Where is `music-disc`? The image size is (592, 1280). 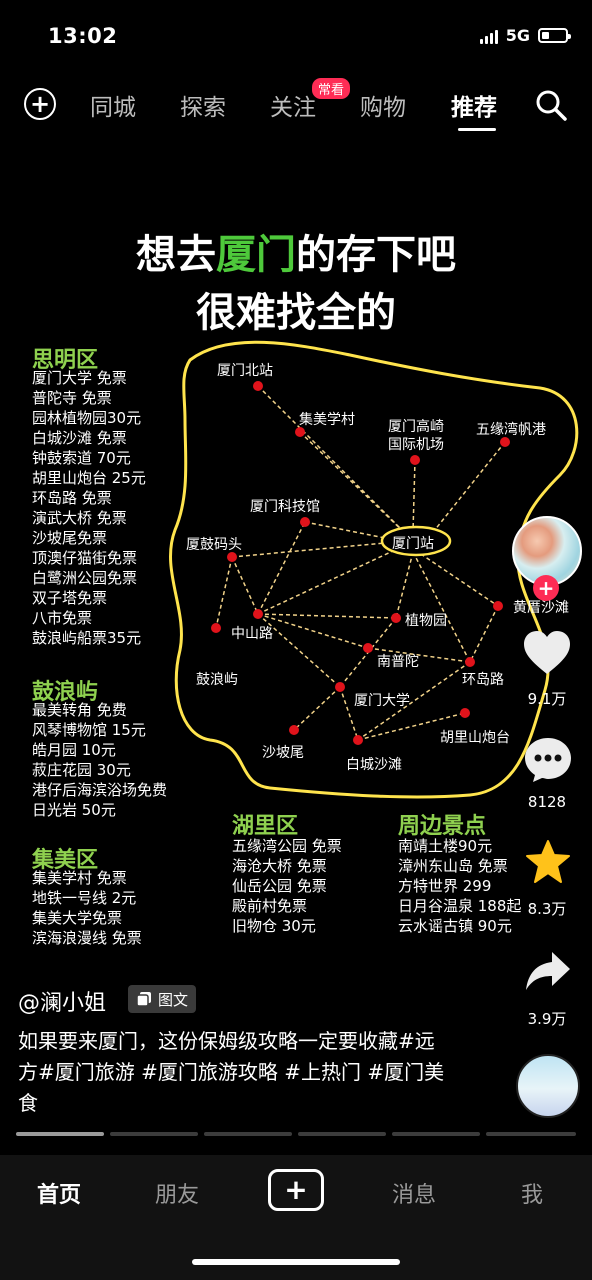
music-disc is located at coordinates (548, 1086).